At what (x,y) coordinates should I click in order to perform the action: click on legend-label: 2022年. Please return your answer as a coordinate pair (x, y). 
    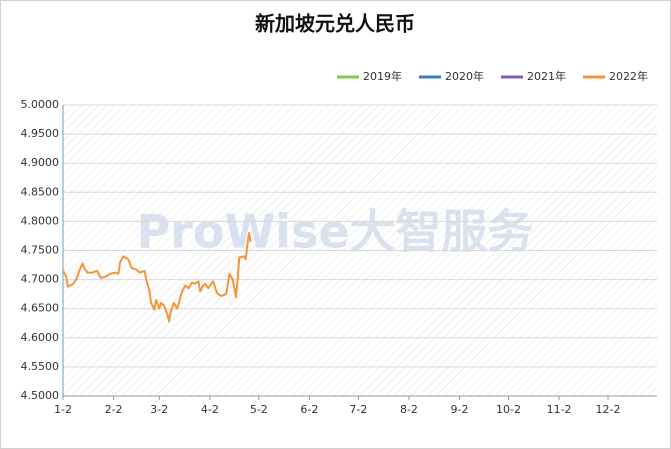
    Looking at the image, I should click on (628, 76).